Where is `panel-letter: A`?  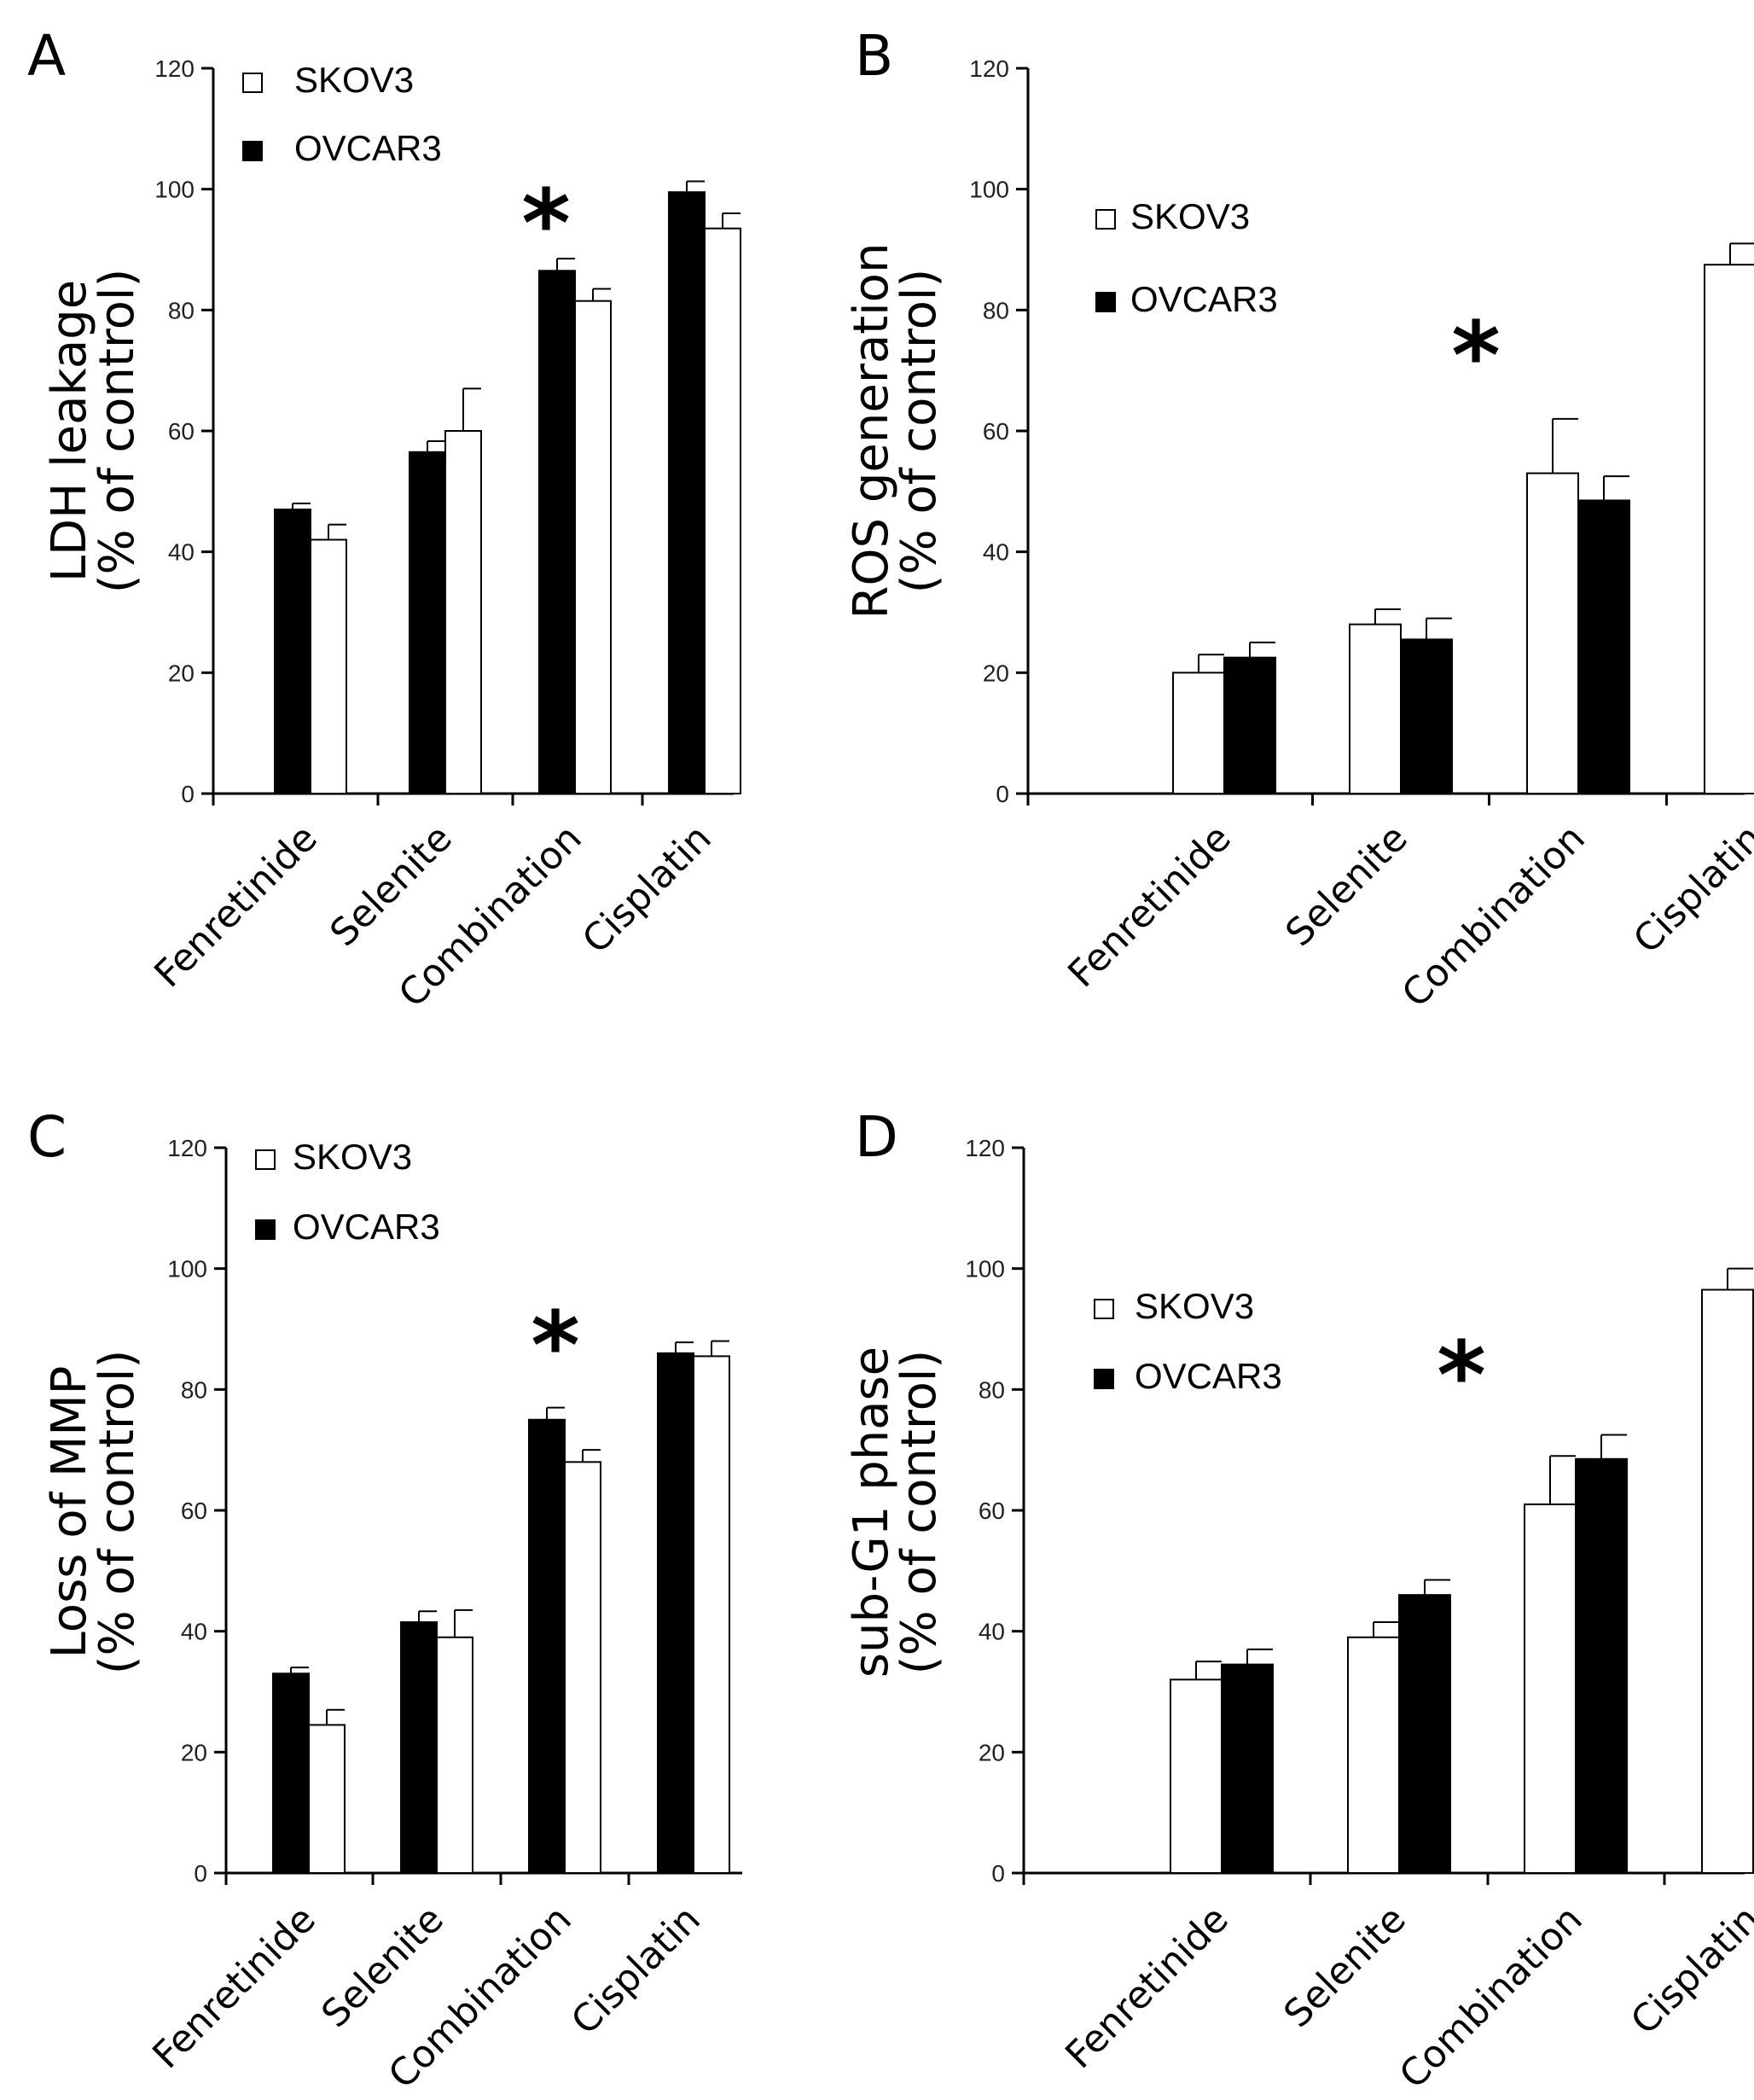
panel-letter: A is located at coordinates (47, 56).